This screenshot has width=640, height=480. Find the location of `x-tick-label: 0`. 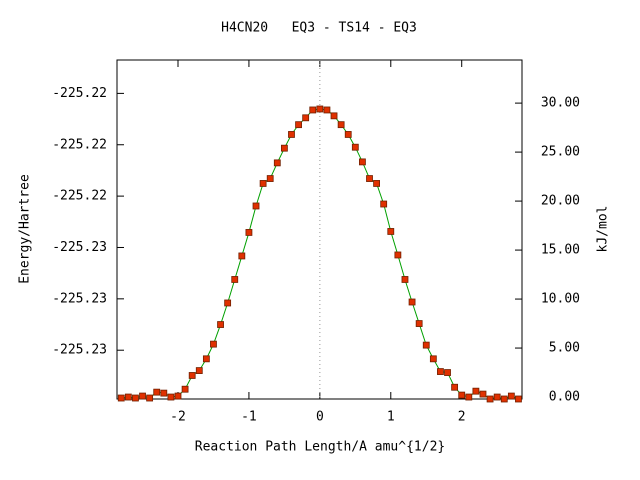

x-tick-label: 0 is located at coordinates (320, 417).